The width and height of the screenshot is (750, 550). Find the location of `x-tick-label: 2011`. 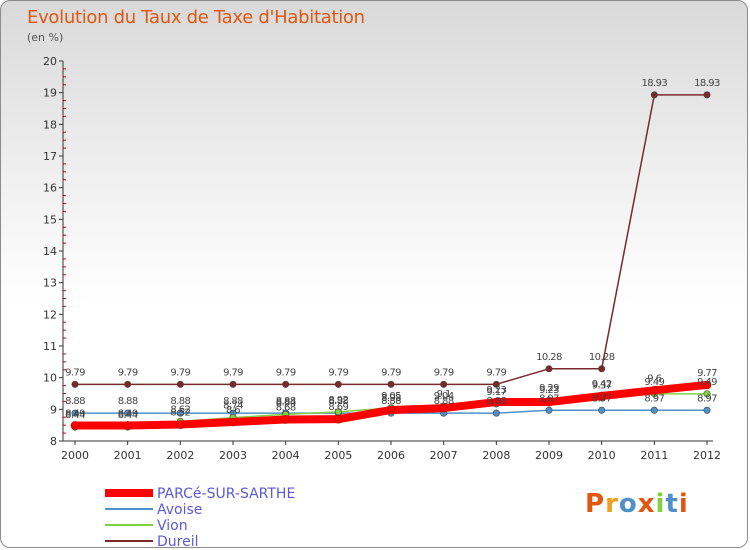

x-tick-label: 2011 is located at coordinates (654, 455).